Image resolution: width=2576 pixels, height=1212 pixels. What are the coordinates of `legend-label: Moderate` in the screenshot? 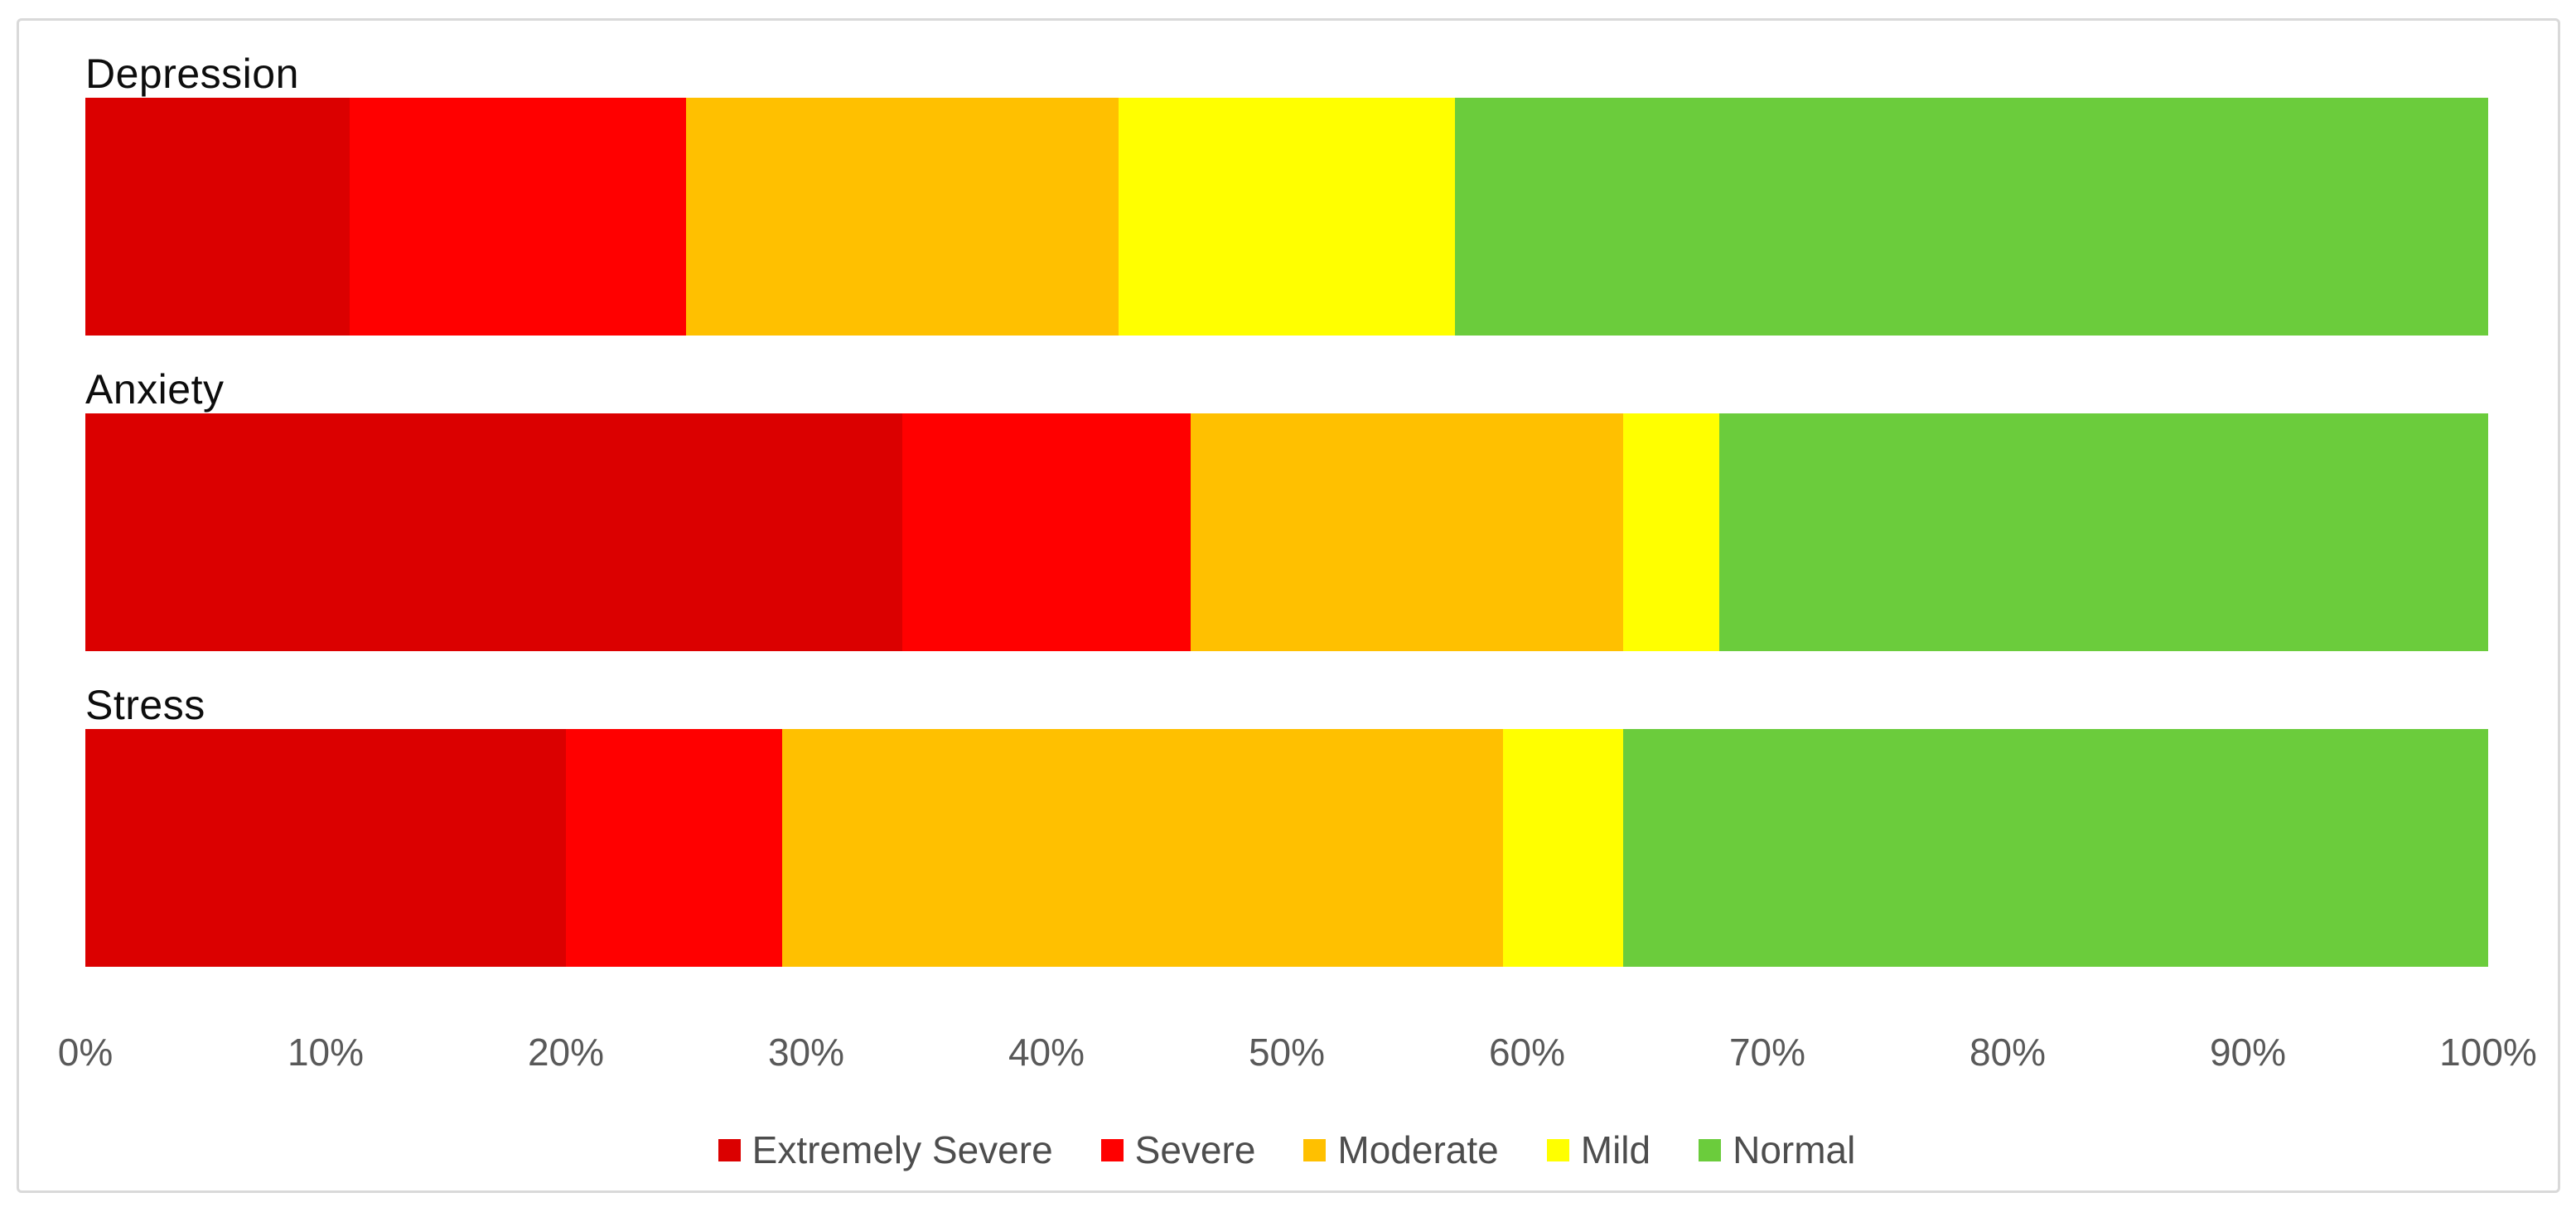 It's located at (1418, 1149).